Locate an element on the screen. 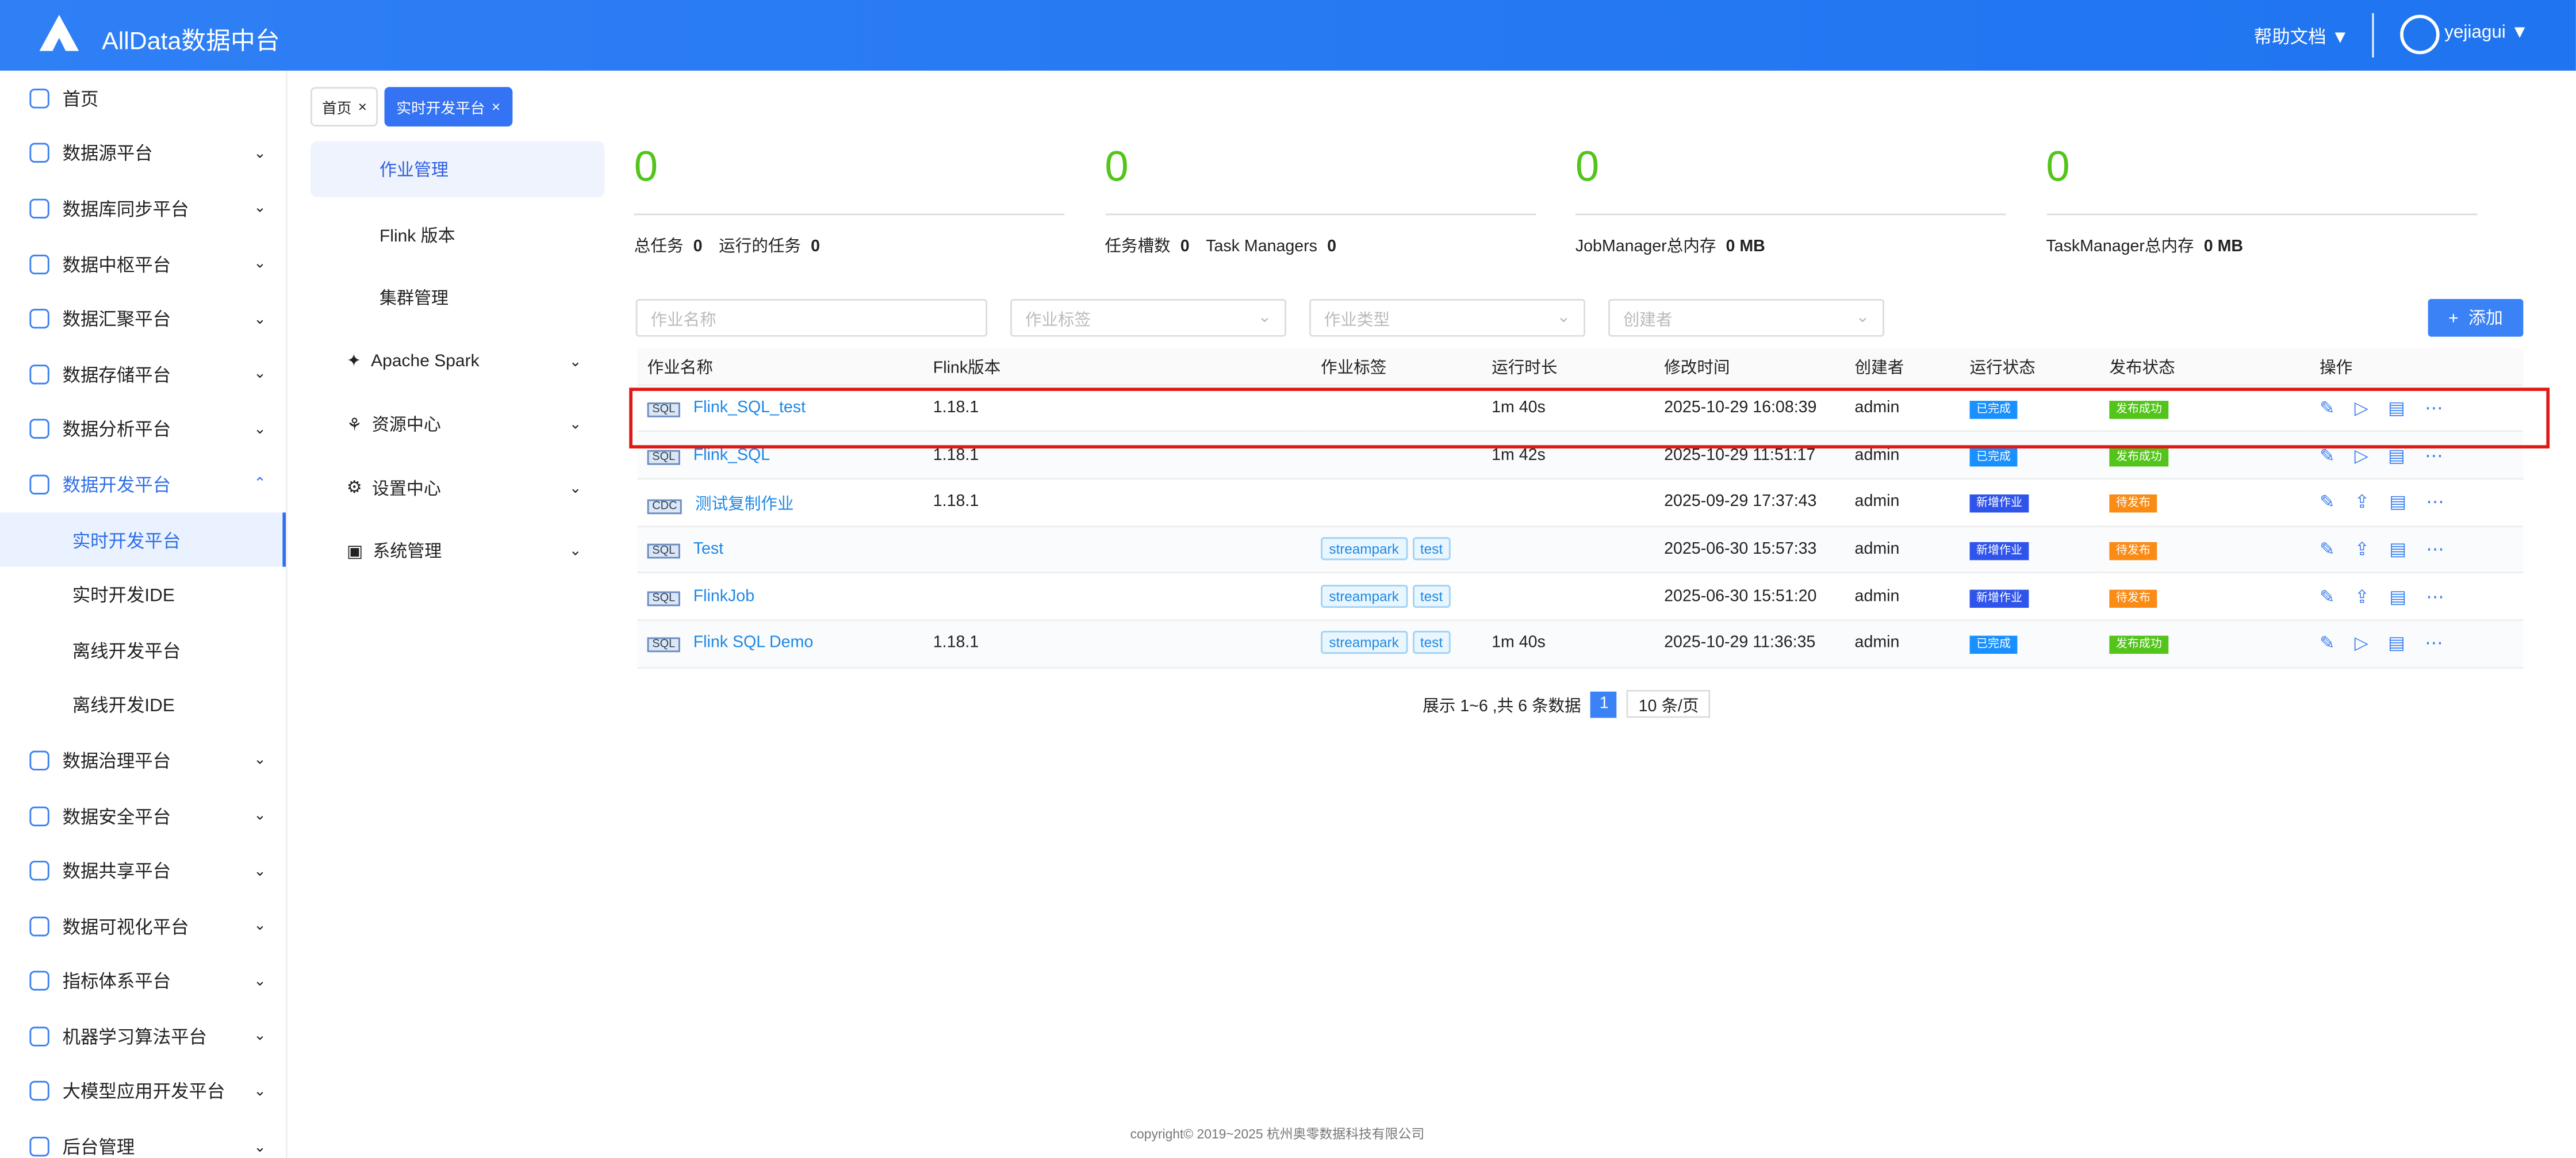  stat-label: TaskManager总内存 is located at coordinates (2120, 247).